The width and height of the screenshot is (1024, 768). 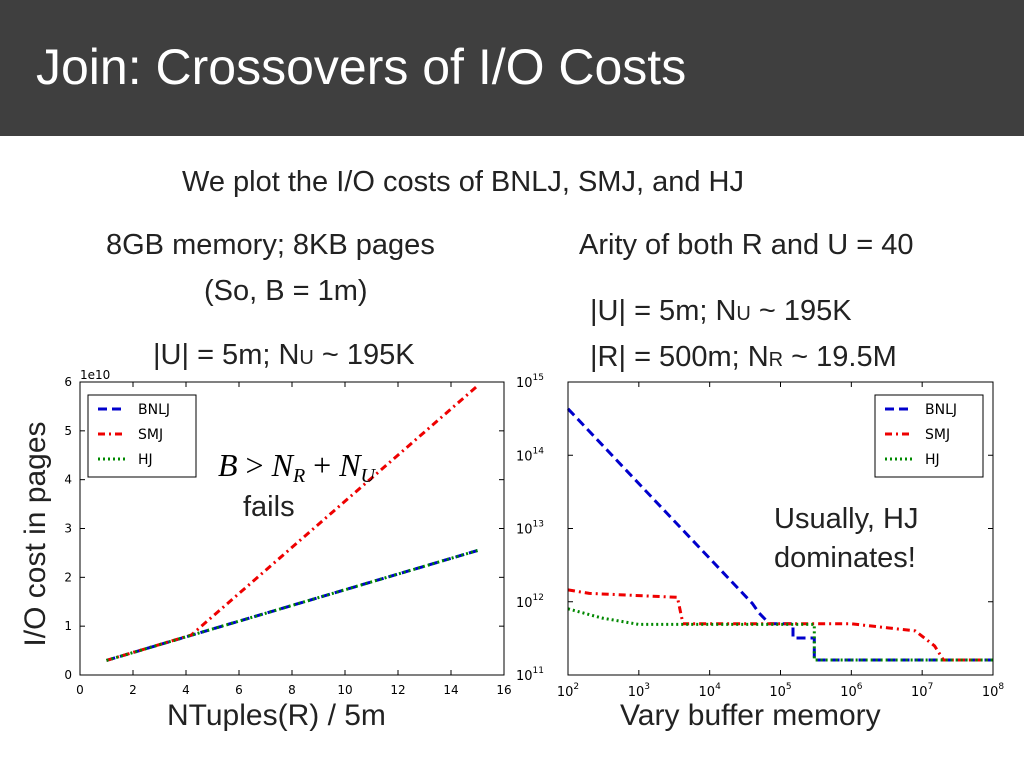 What do you see at coordinates (361, 67) in the screenshot?
I see `slide-title: Join: Crossovers of I/O Costs` at bounding box center [361, 67].